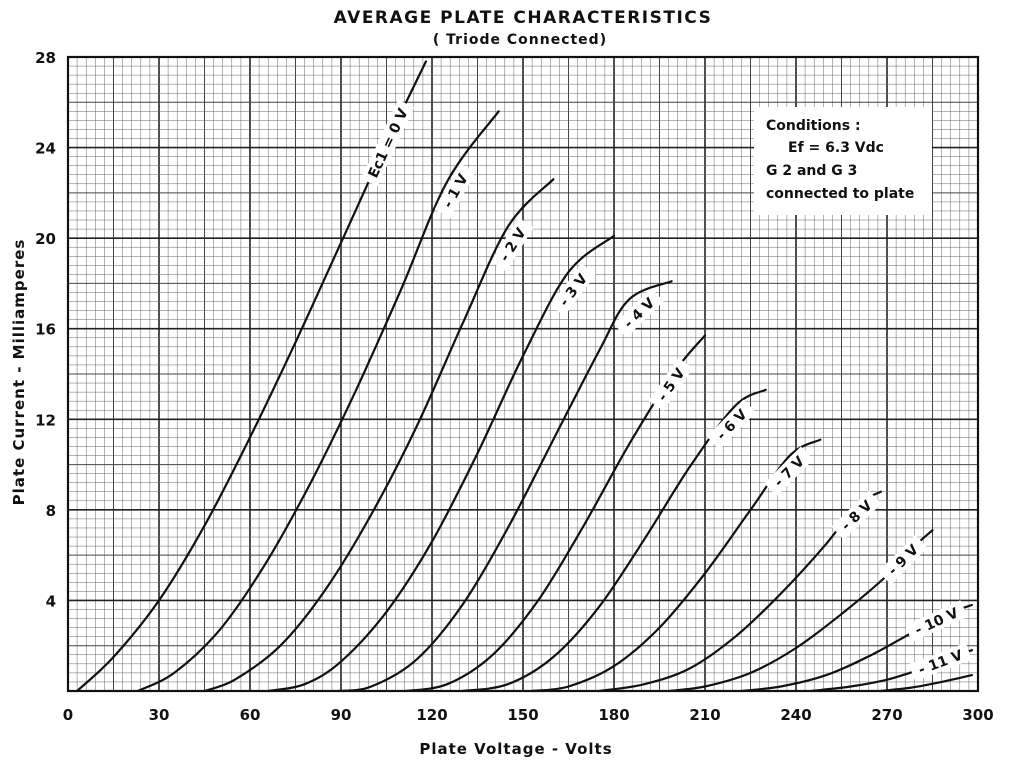 This screenshot has width=1014, height=766. What do you see at coordinates (795, 715) in the screenshot?
I see `x-tick-label: 240` at bounding box center [795, 715].